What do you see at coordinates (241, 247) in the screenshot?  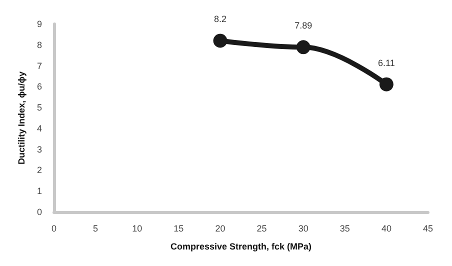 I see `x-axis-title: Compressive Strength, fck (MPa)` at bounding box center [241, 247].